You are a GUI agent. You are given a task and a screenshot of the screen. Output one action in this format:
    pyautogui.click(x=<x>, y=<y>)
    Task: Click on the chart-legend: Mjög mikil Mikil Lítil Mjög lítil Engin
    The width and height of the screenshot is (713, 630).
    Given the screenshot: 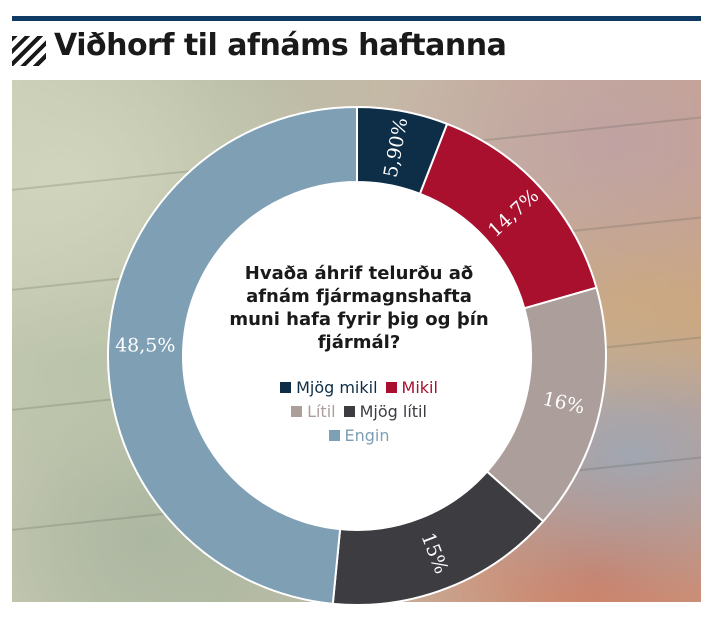 What is the action you would take?
    pyautogui.click(x=359, y=412)
    